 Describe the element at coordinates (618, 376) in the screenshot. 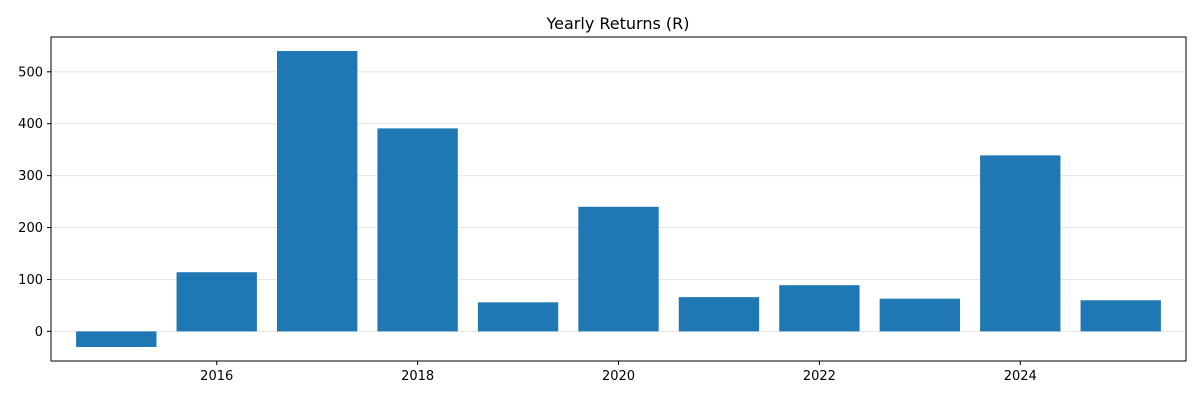

I see `x-tick-label: 2020` at that location.